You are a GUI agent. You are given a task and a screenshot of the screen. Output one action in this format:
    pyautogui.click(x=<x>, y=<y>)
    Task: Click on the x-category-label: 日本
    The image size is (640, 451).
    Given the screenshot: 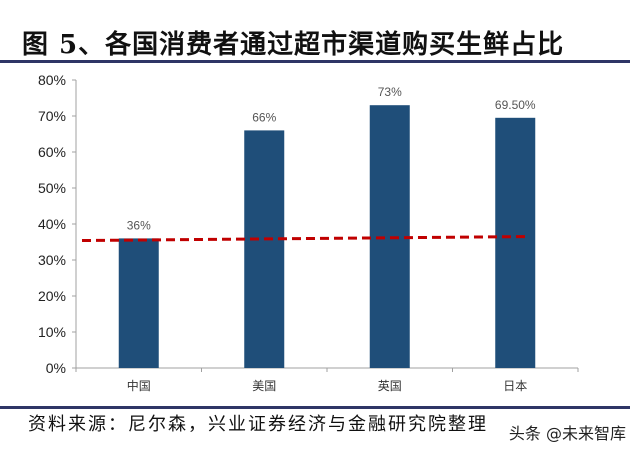 What is the action you would take?
    pyautogui.click(x=515, y=386)
    